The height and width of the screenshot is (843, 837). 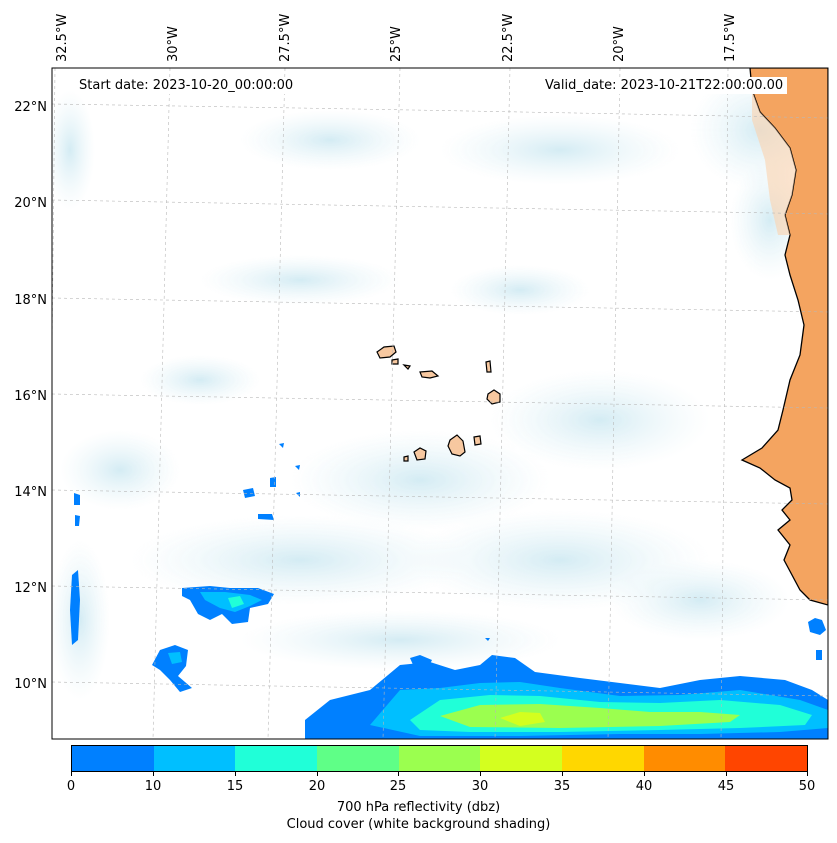 What do you see at coordinates (30, 588) in the screenshot?
I see `lat-label-12n: 12°N` at bounding box center [30, 588].